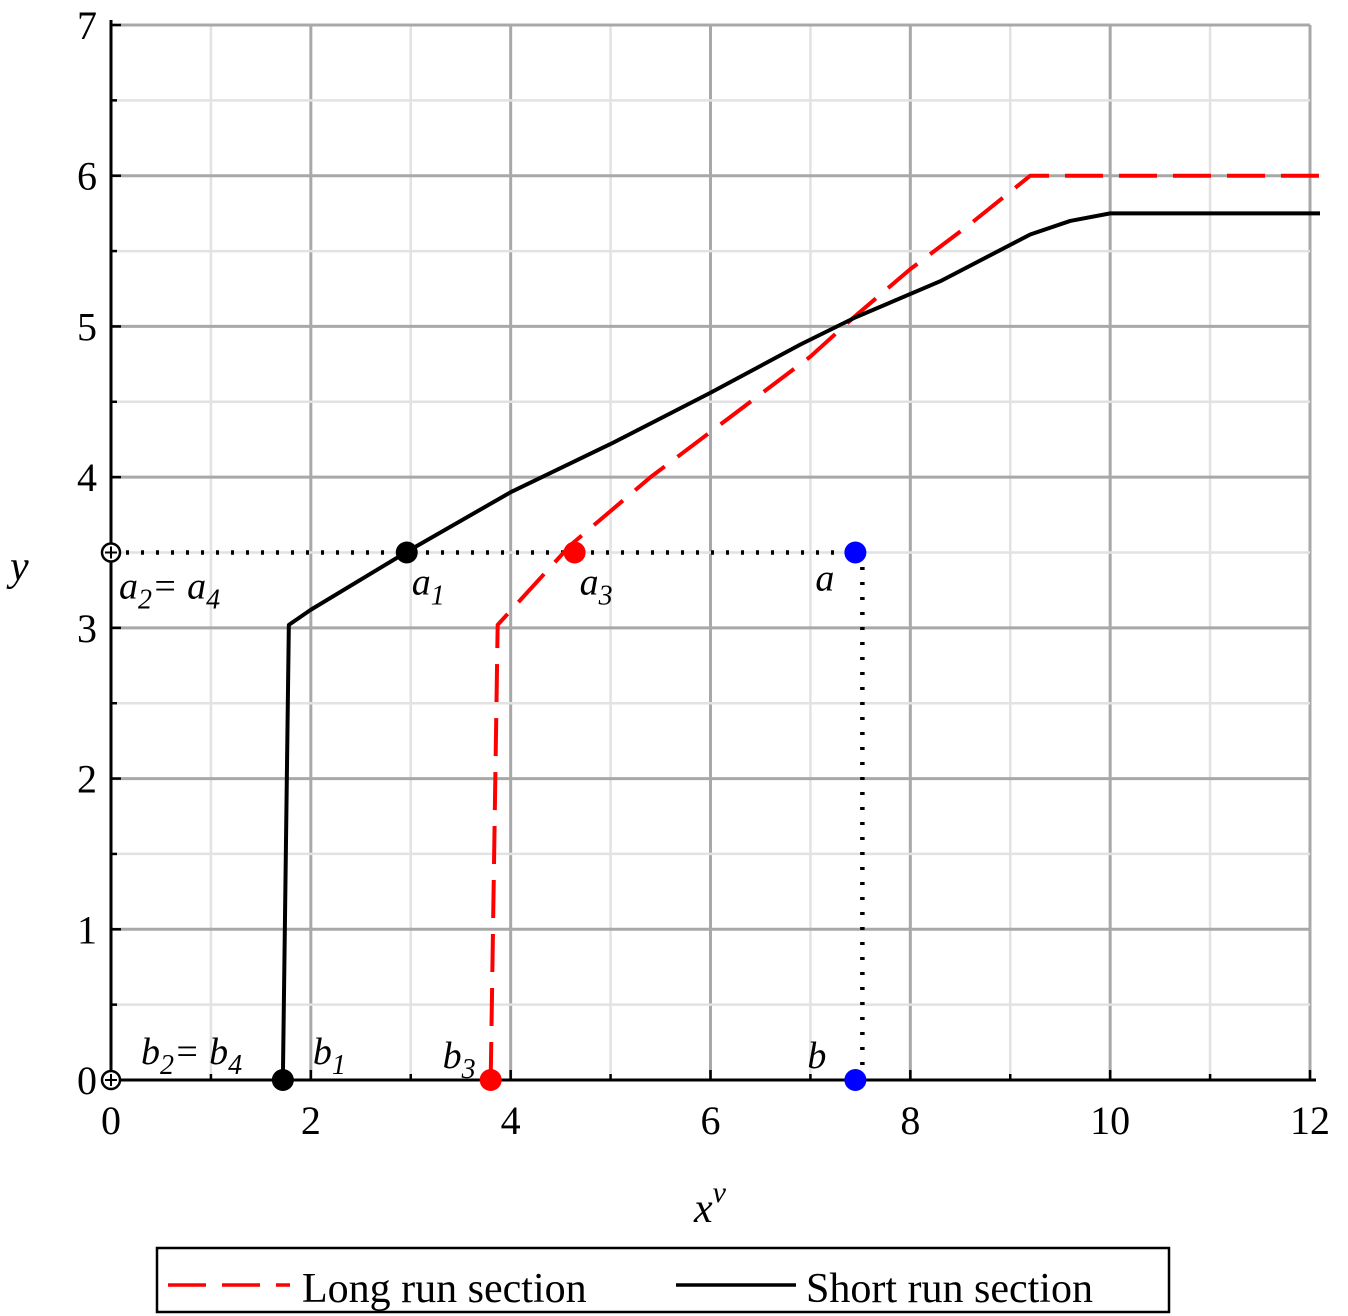 The height and width of the screenshot is (1316, 1348). I want to click on point-label-suffix: = b, so click(201, 1052).